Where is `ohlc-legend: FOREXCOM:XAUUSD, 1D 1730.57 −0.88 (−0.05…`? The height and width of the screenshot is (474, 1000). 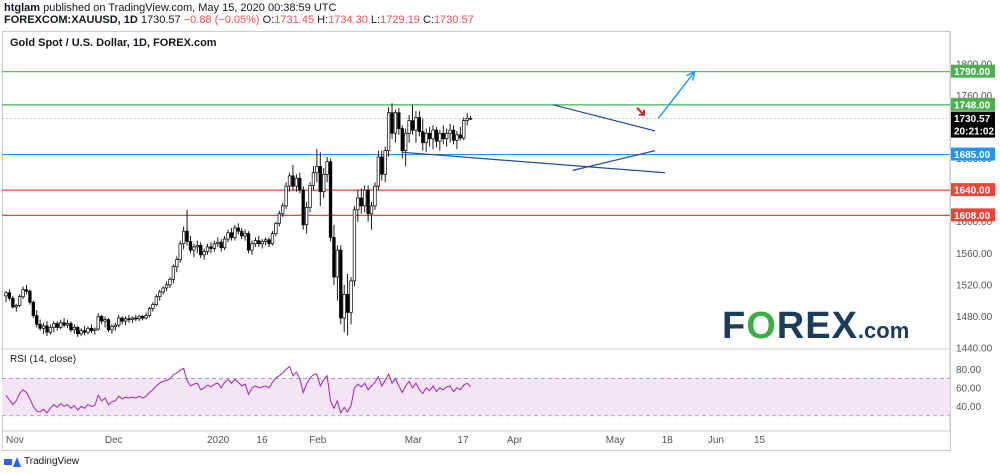 ohlc-legend: FOREXCOM:XAUUSD, 1D 1730.57 −0.88 (−0.05… is located at coordinates (239, 20).